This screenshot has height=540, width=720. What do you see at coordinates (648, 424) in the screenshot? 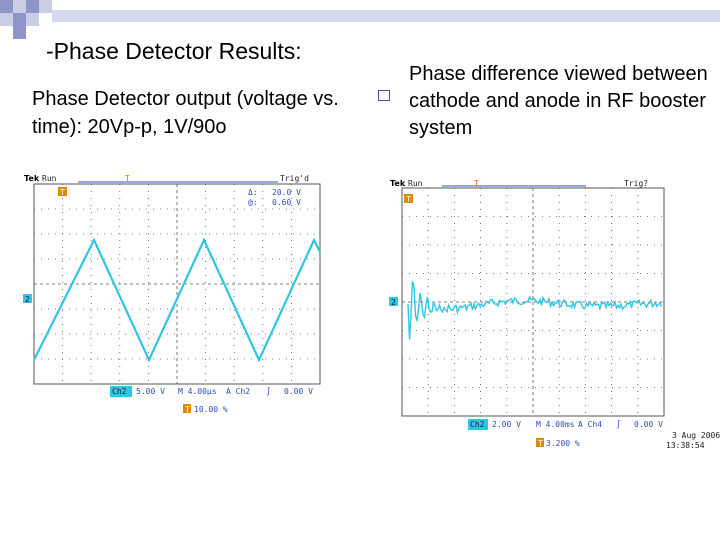
I see `scope-right-footer-level: 0.00 V` at bounding box center [648, 424].